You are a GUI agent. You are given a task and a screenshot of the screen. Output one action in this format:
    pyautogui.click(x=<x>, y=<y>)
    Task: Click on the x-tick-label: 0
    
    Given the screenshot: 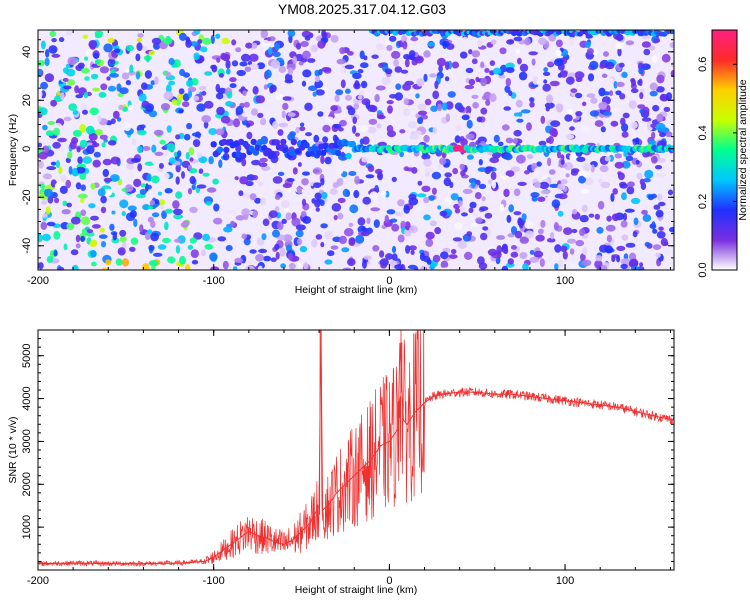 What is the action you would take?
    pyautogui.click(x=389, y=581)
    